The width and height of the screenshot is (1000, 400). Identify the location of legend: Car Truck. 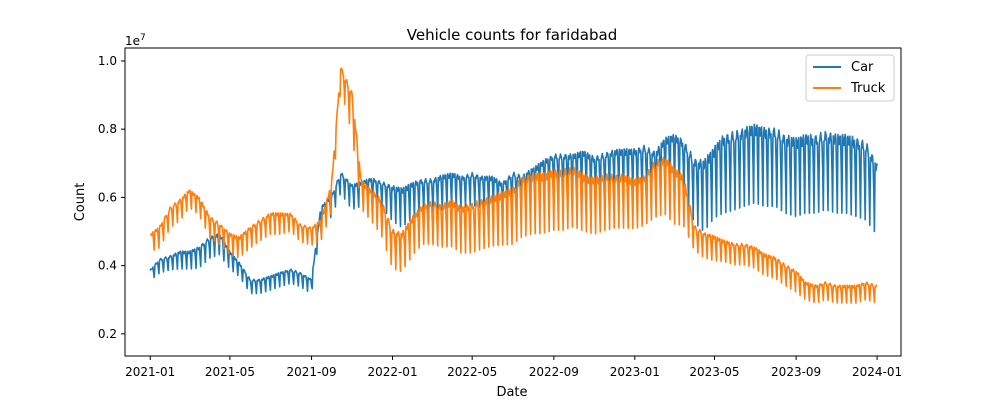
(850, 78).